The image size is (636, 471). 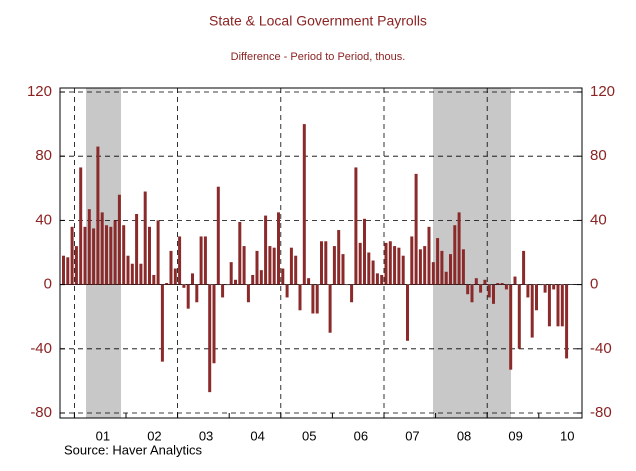 I want to click on x-tick-label: 04, so click(x=257, y=435).